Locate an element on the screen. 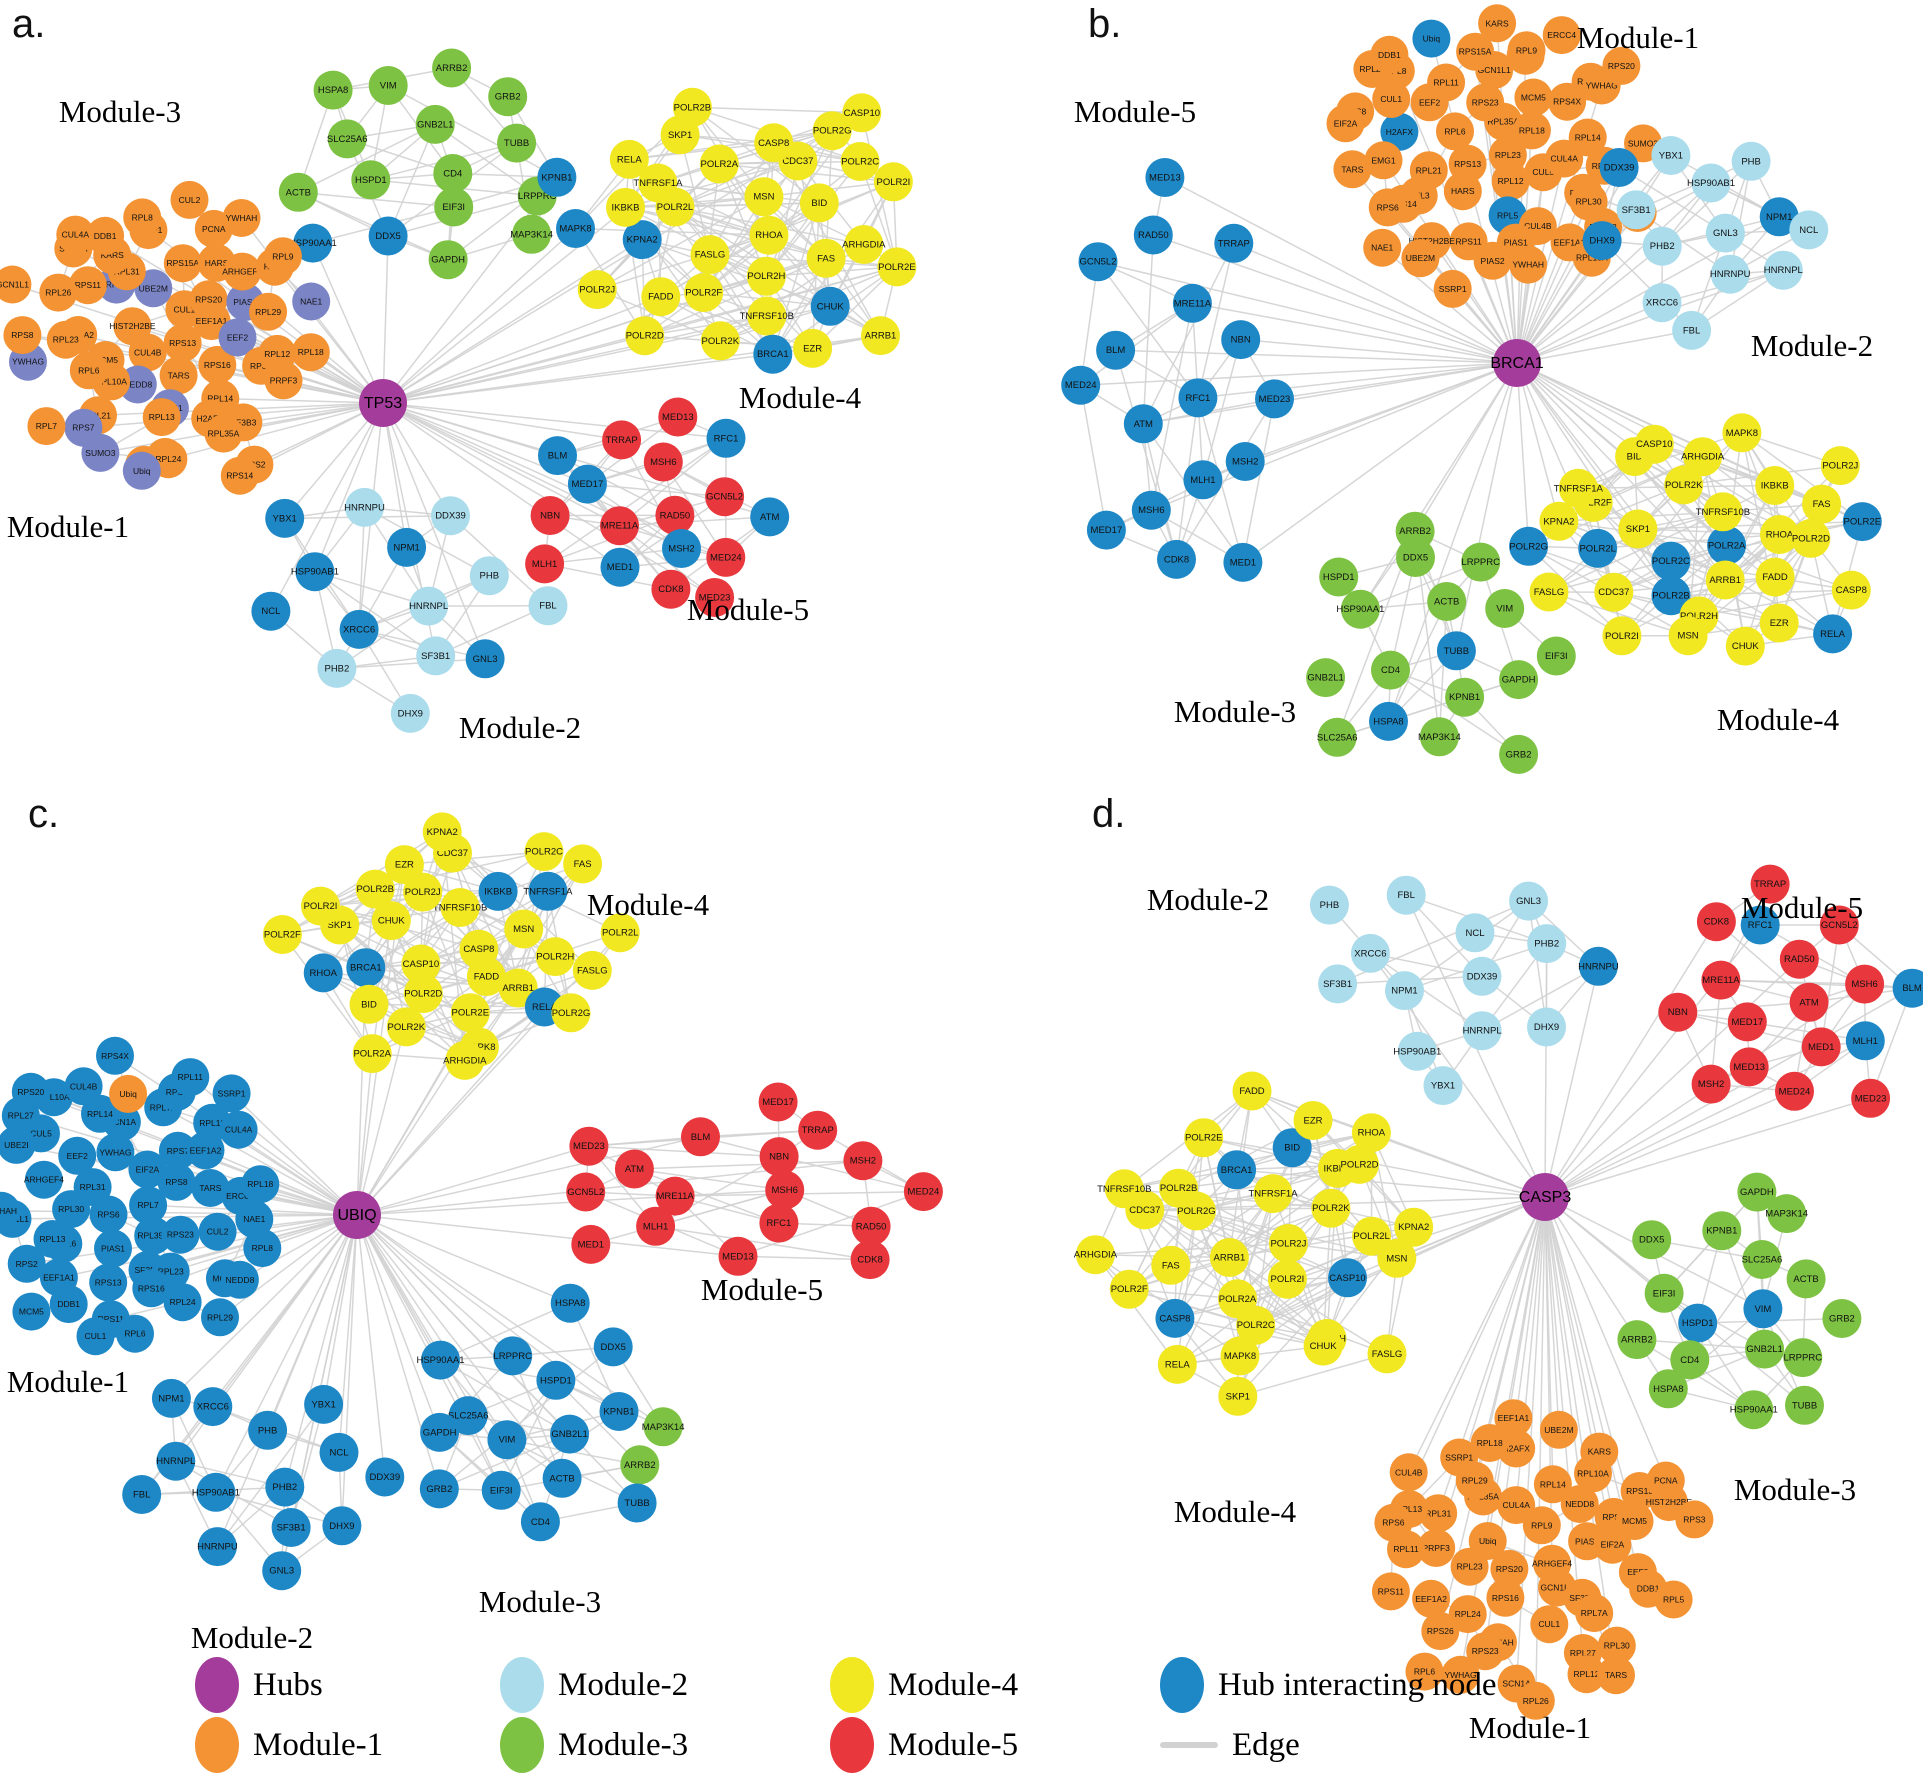 This screenshot has height=1775, width=1923. node-TRRAP: TRRAP is located at coordinates (1234, 243).